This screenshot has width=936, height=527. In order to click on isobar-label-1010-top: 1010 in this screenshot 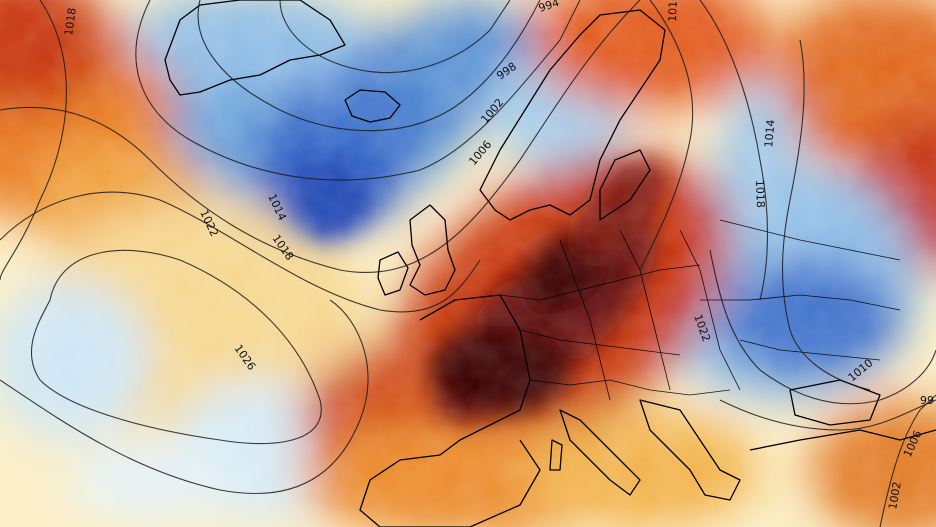, I will do `click(673, 11)`.